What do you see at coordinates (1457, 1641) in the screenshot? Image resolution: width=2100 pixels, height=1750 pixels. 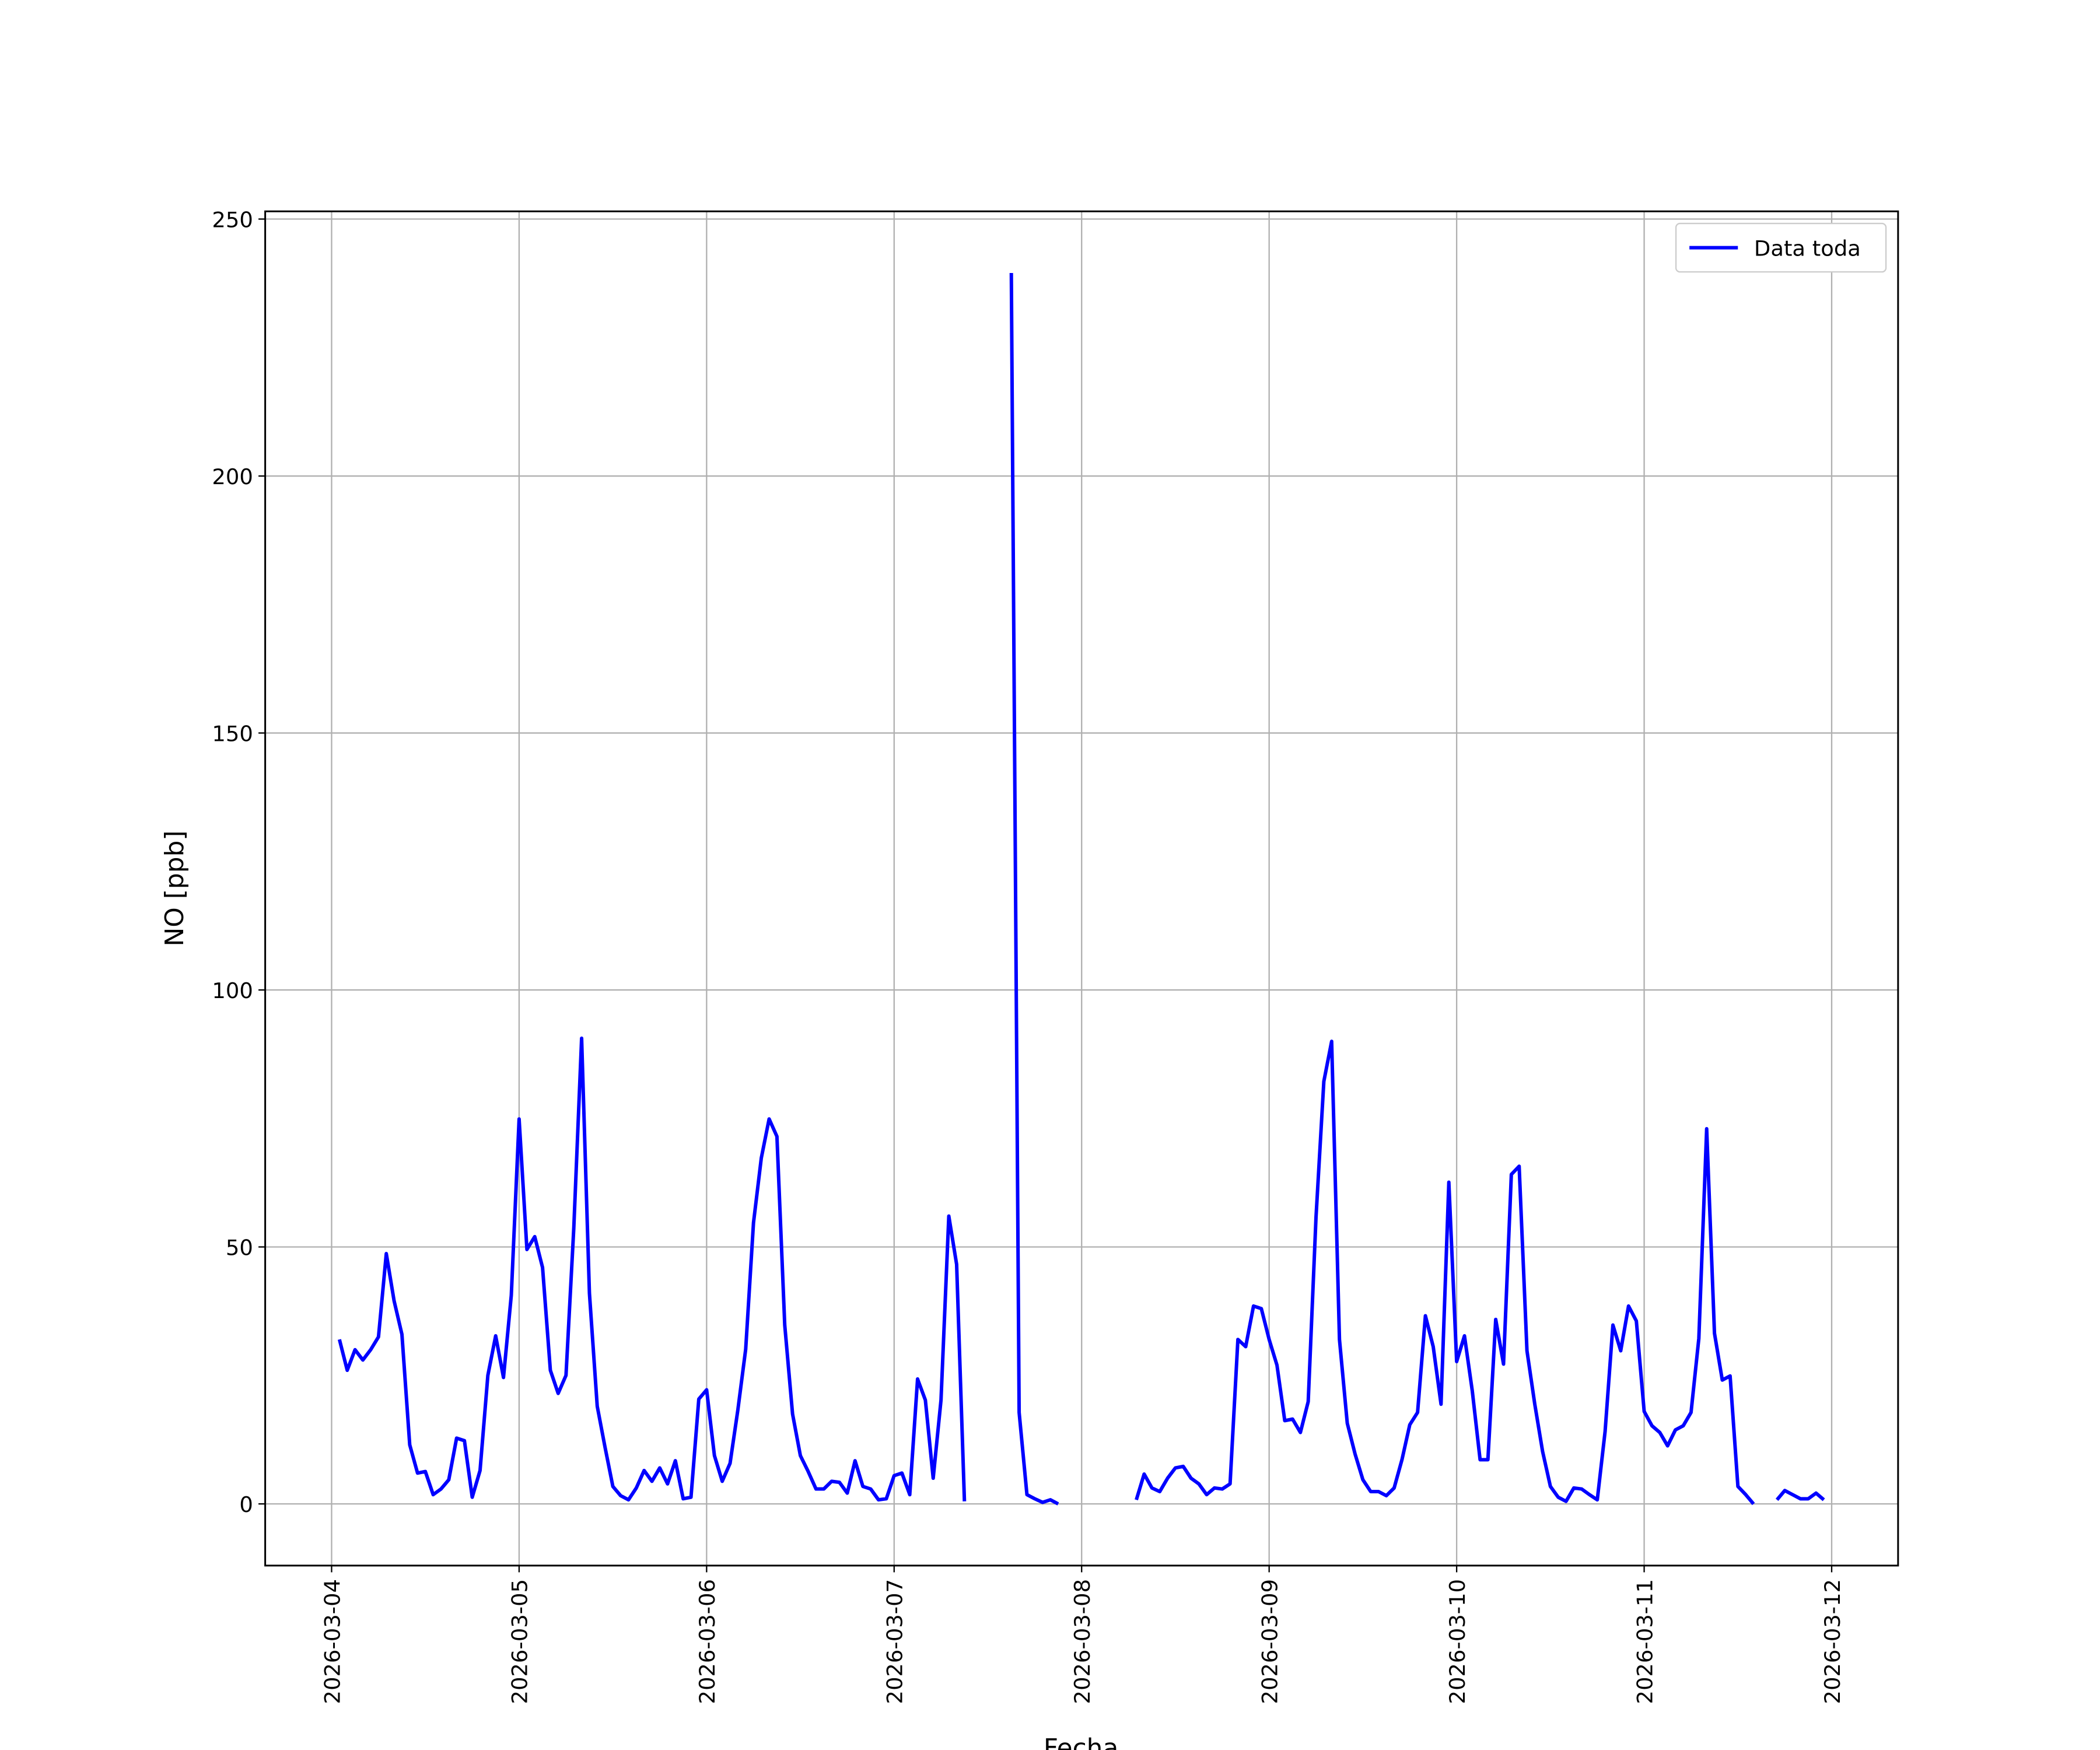 I see `x-tick-label: 2026-03-10` at bounding box center [1457, 1641].